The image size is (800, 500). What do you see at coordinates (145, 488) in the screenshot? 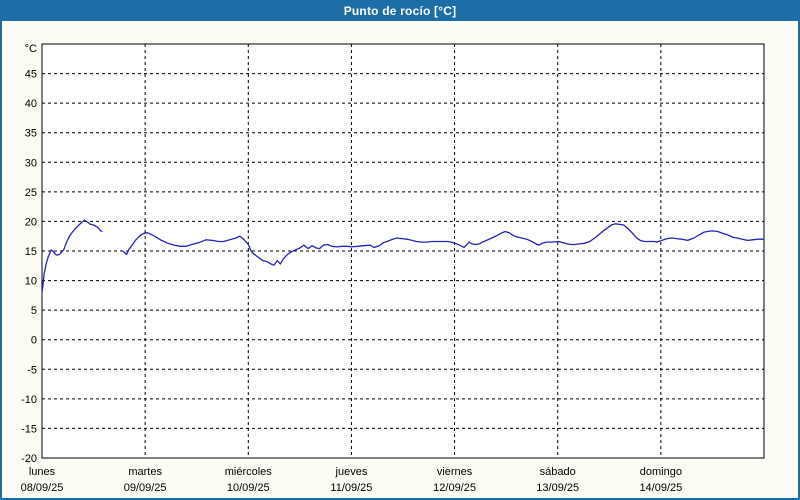
I see `x-day-date-label: 09/09/25` at bounding box center [145, 488].